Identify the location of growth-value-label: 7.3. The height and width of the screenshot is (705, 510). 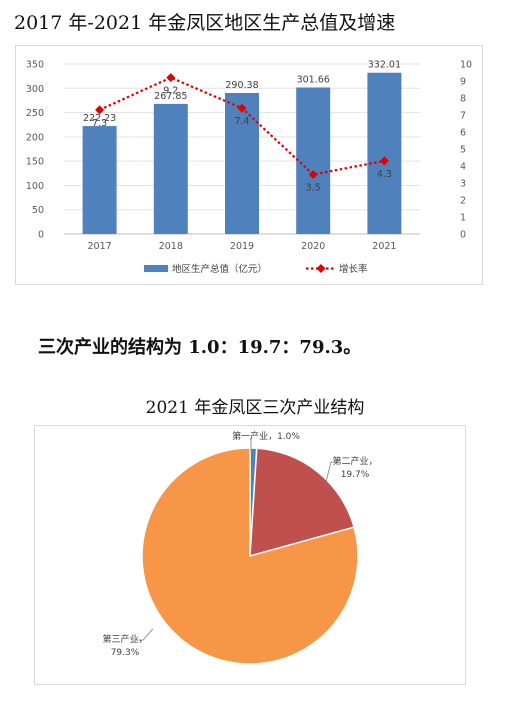
(99, 123).